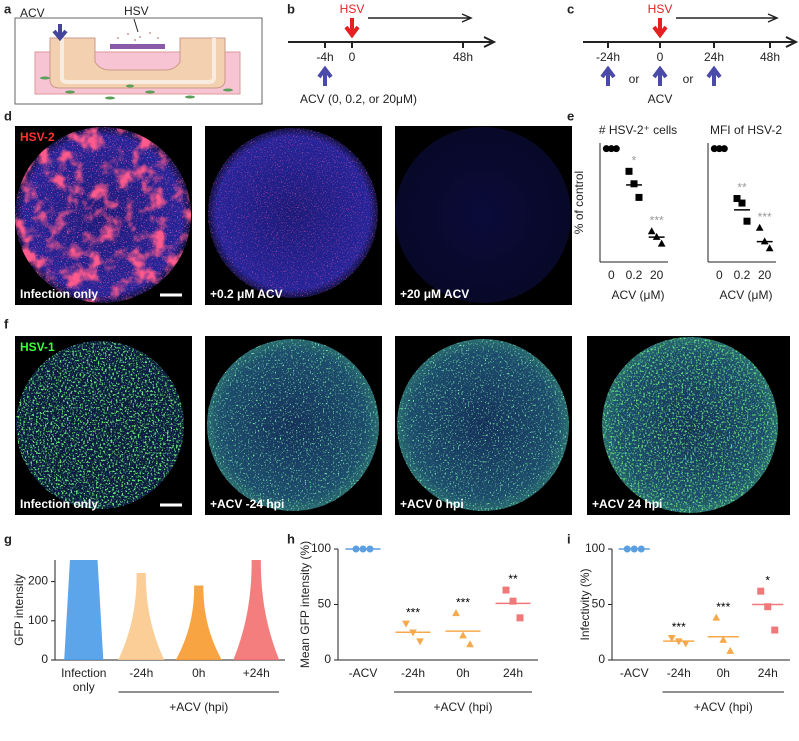  Describe the element at coordinates (305, 604) in the screenshot. I see `y-axis-label: Mean GFP intensity (%)` at that location.